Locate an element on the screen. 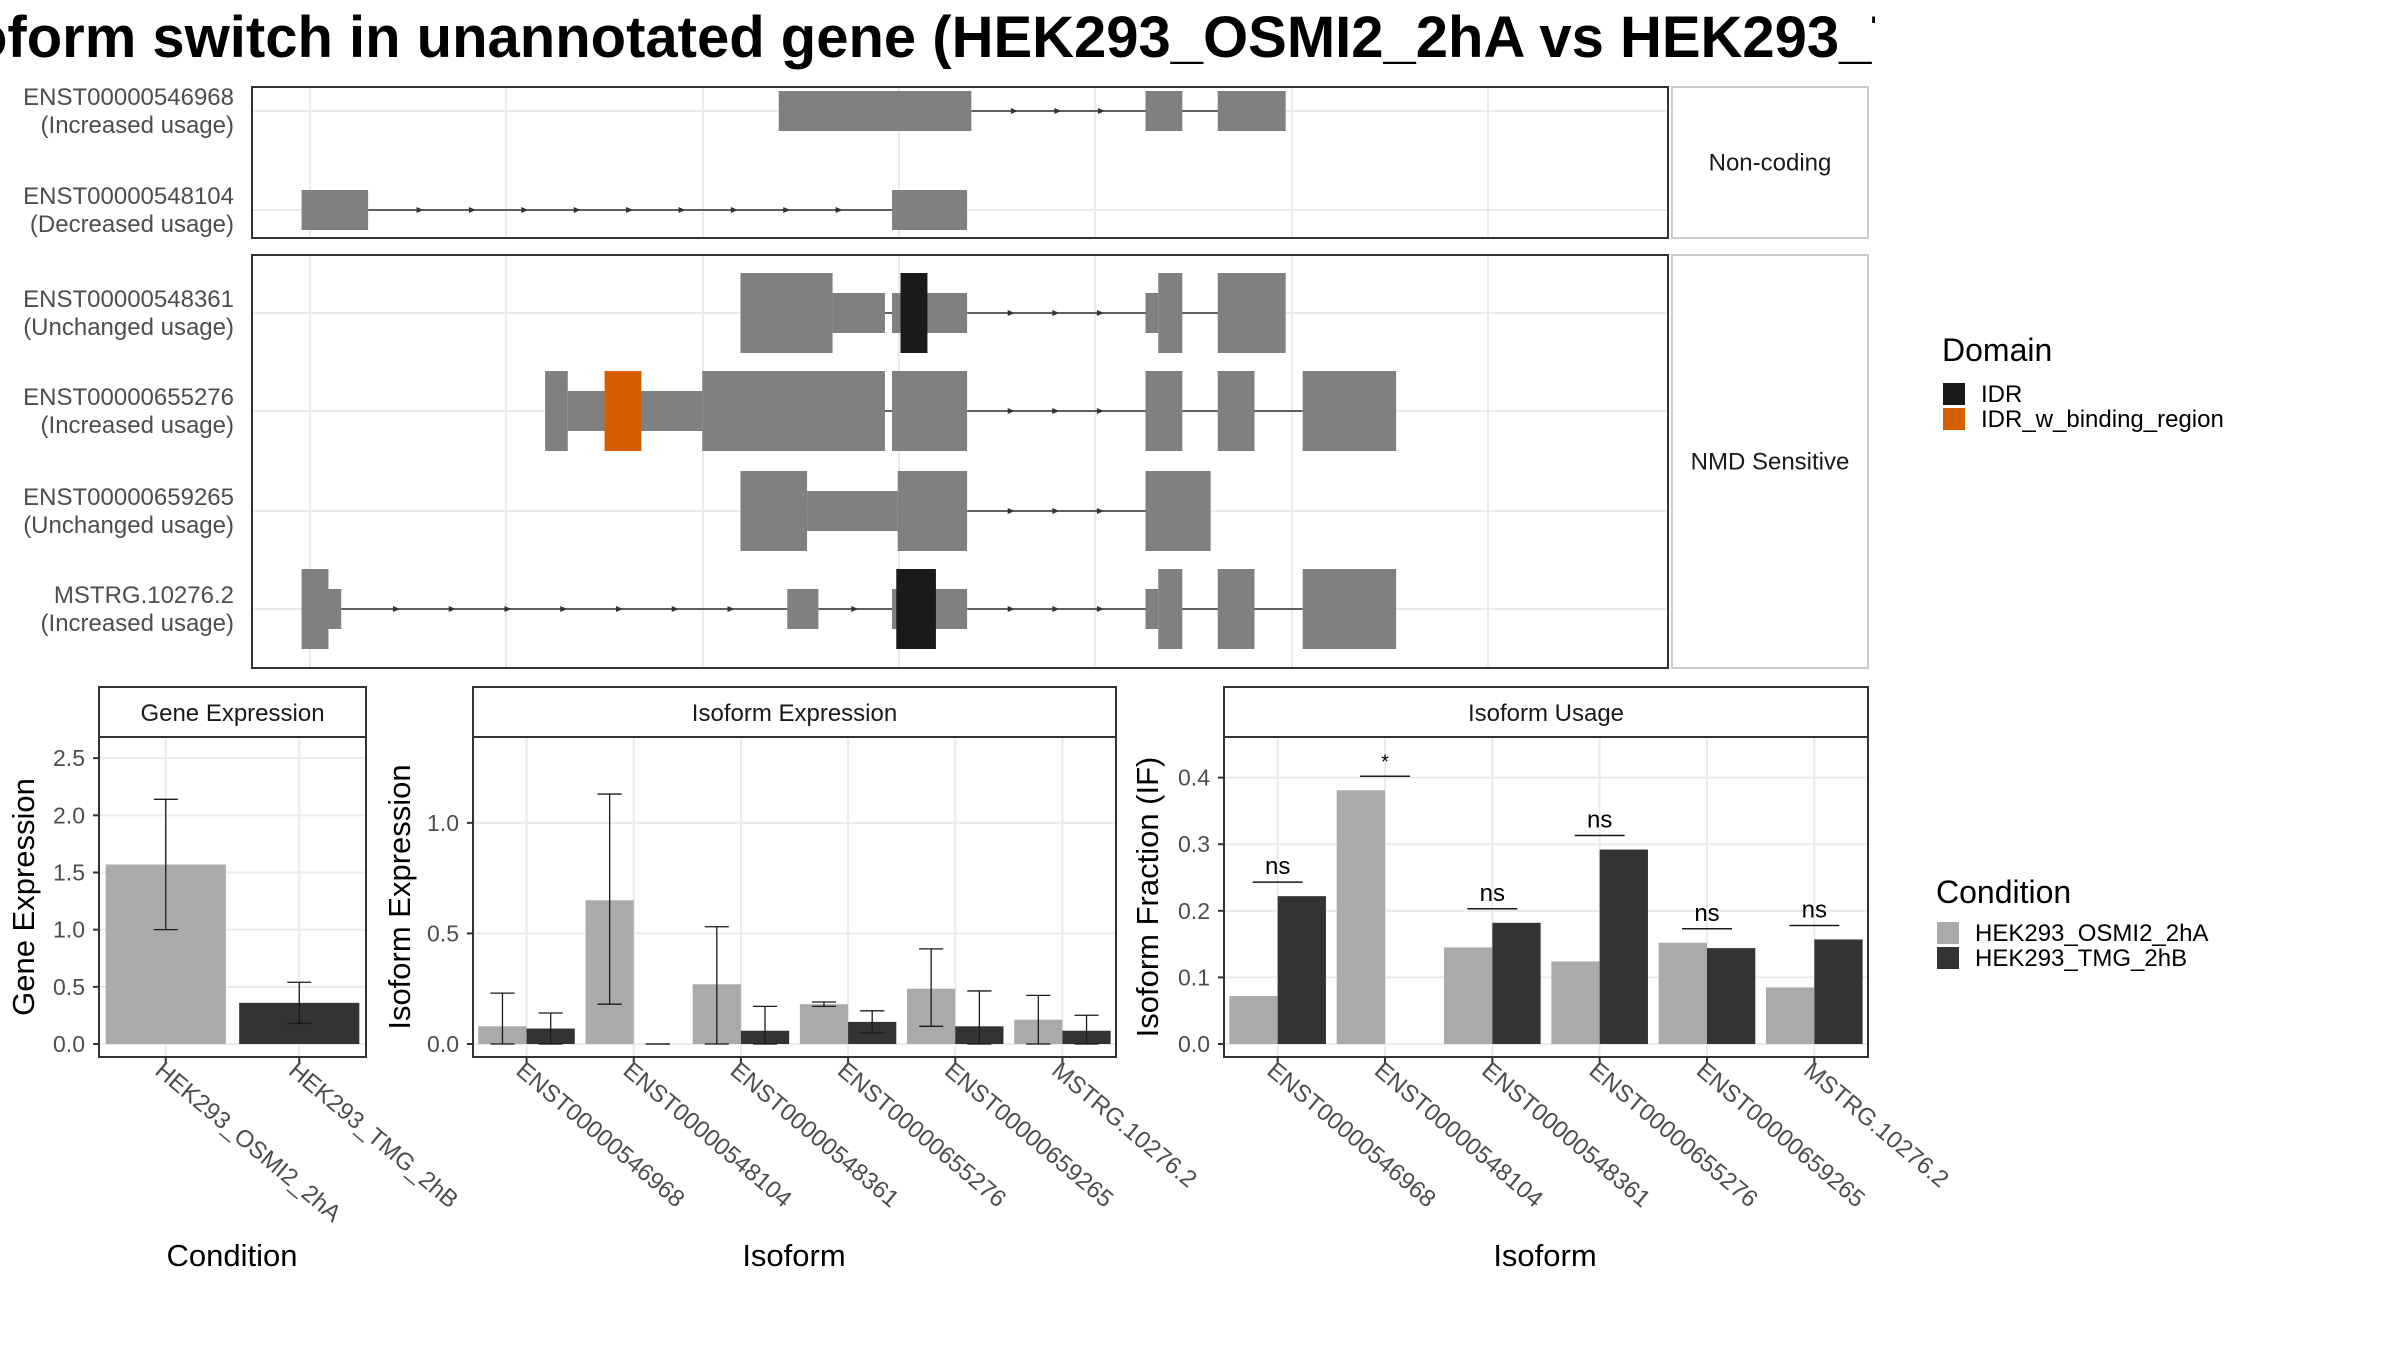  condition-legend-label: HEK293_TMG_2hB is located at coordinates (2081, 958).